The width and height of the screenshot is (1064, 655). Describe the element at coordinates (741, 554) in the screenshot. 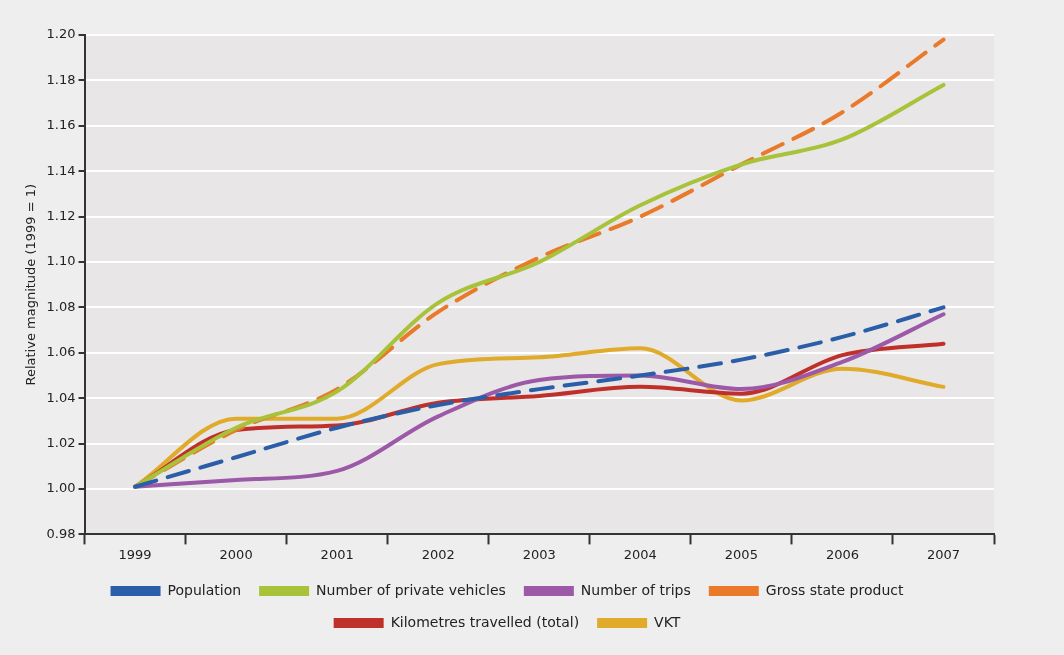

I see `x-tick-label: 2005` at that location.